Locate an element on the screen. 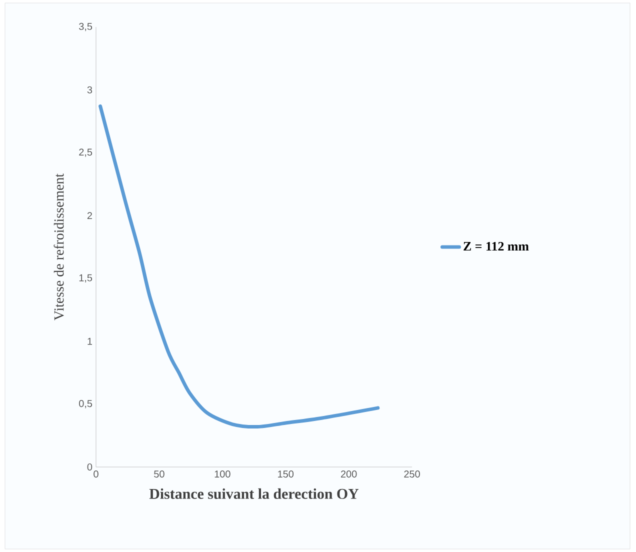 The width and height of the screenshot is (636, 552). y-axis-title: Vitesse de refroidissement is located at coordinates (59, 247).